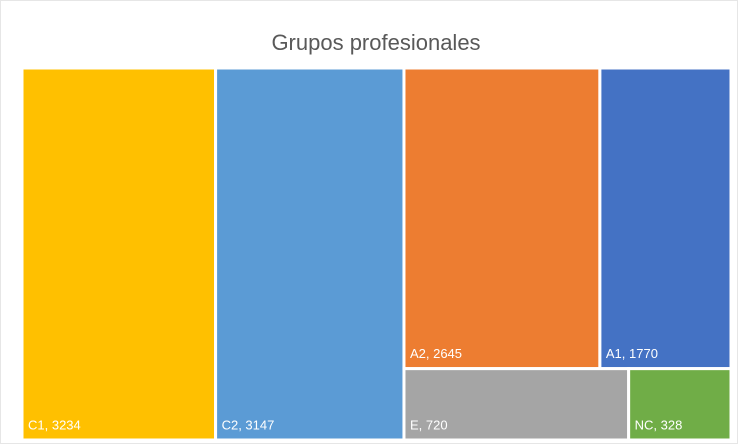 The height and width of the screenshot is (444, 738). Describe the element at coordinates (632, 353) in the screenshot. I see `data-label: A1, 1770` at that location.